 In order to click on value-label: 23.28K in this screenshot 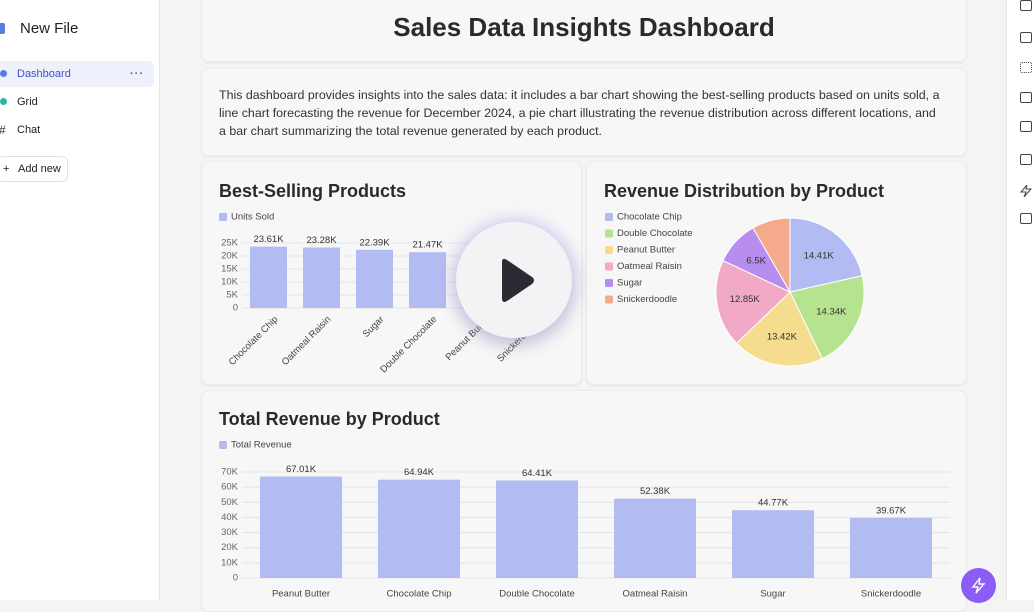, I will do `click(321, 240)`.